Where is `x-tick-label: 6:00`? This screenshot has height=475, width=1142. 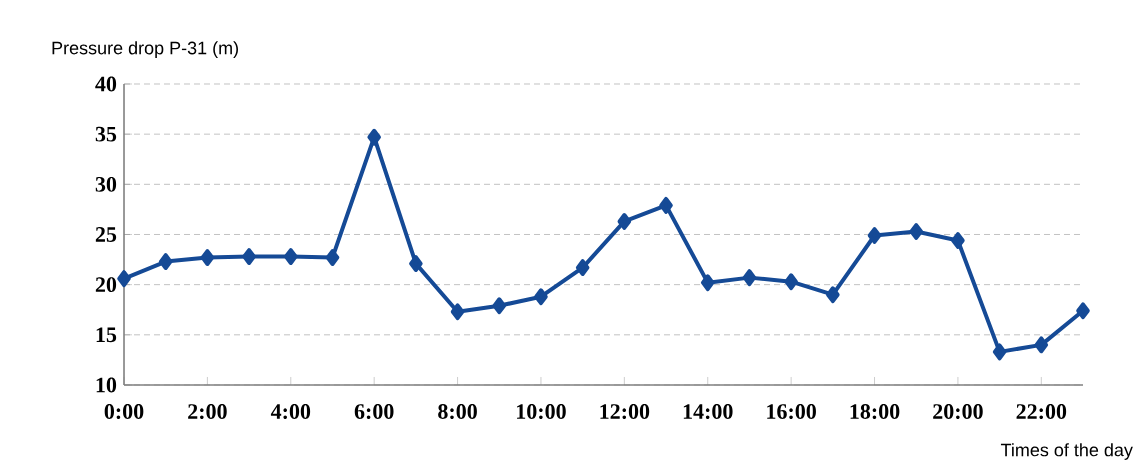 x-tick-label: 6:00 is located at coordinates (374, 411).